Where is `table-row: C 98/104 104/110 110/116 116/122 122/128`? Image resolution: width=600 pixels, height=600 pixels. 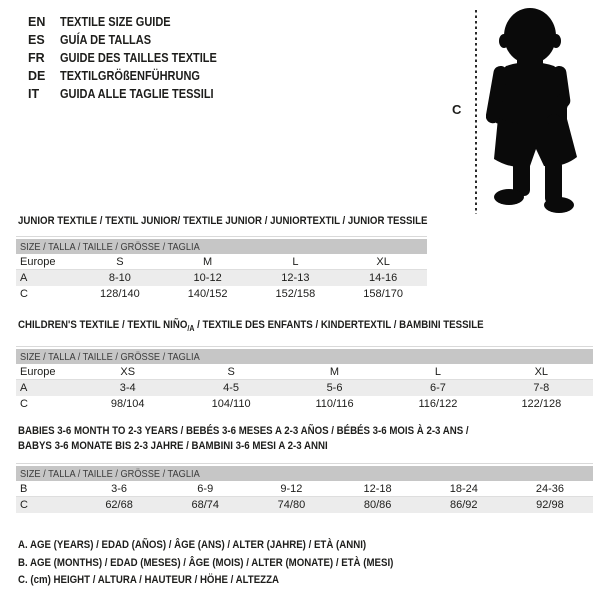 table-row: C 98/104 104/110 110/116 116/122 122/128 is located at coordinates (304, 404).